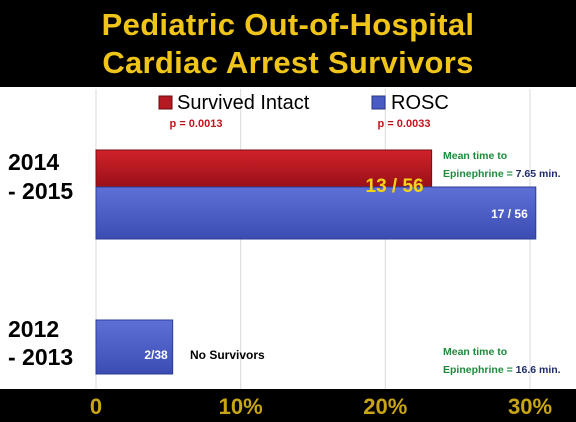 The width and height of the screenshot is (576, 422). What do you see at coordinates (227, 355) in the screenshot?
I see `no-survivors-label: No Survivors` at bounding box center [227, 355].